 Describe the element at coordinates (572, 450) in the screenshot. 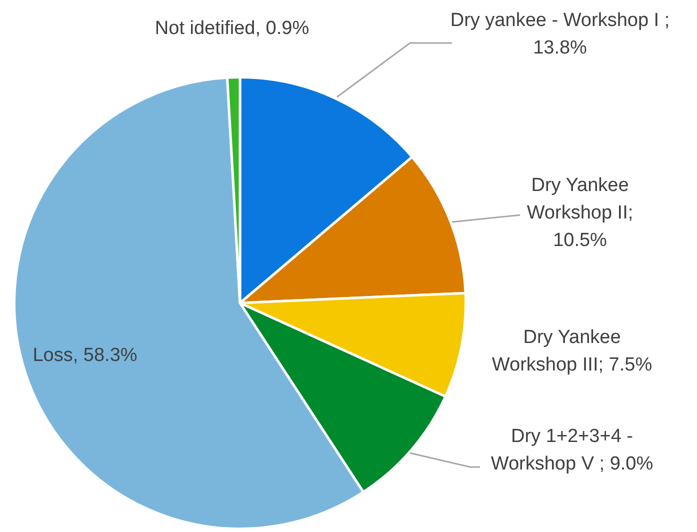

I see `slice-label: Dry 1+2+3+4 - Workshop V ; 9.0%` at that location.